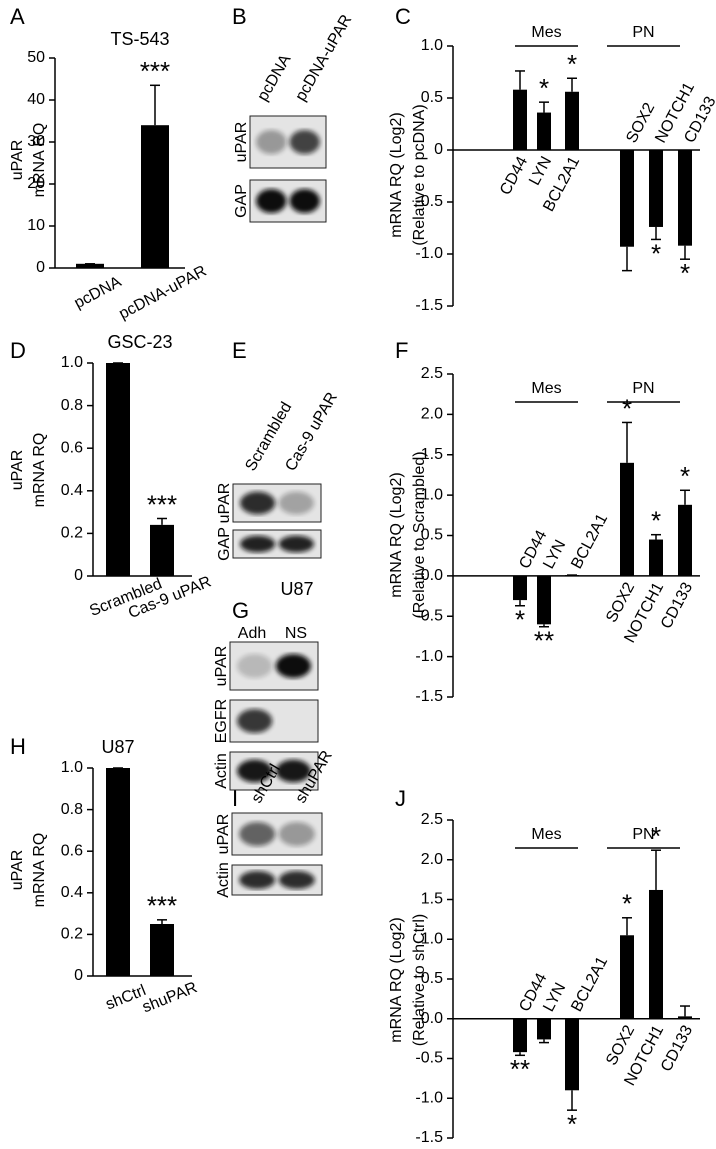  Describe the element at coordinates (432, 373) in the screenshot. I see `y-tick-label: 2.5` at that location.